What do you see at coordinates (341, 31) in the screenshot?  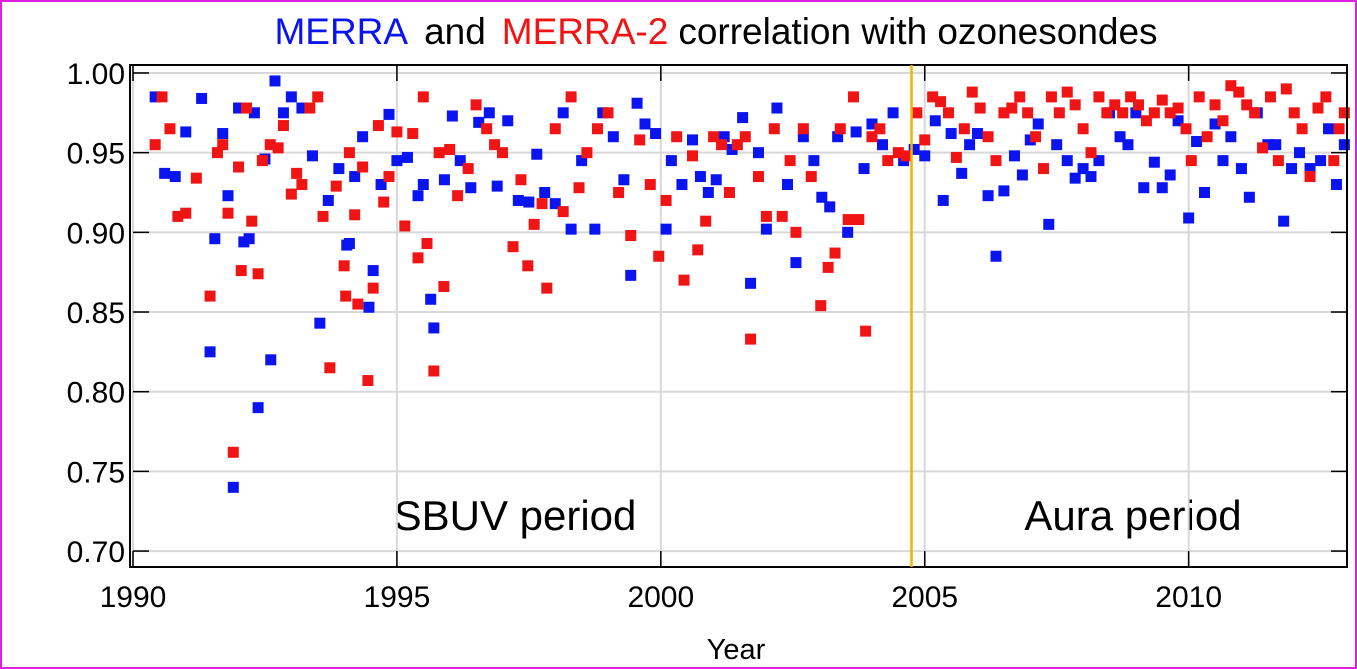 I see `title-merra: MERRA` at bounding box center [341, 31].